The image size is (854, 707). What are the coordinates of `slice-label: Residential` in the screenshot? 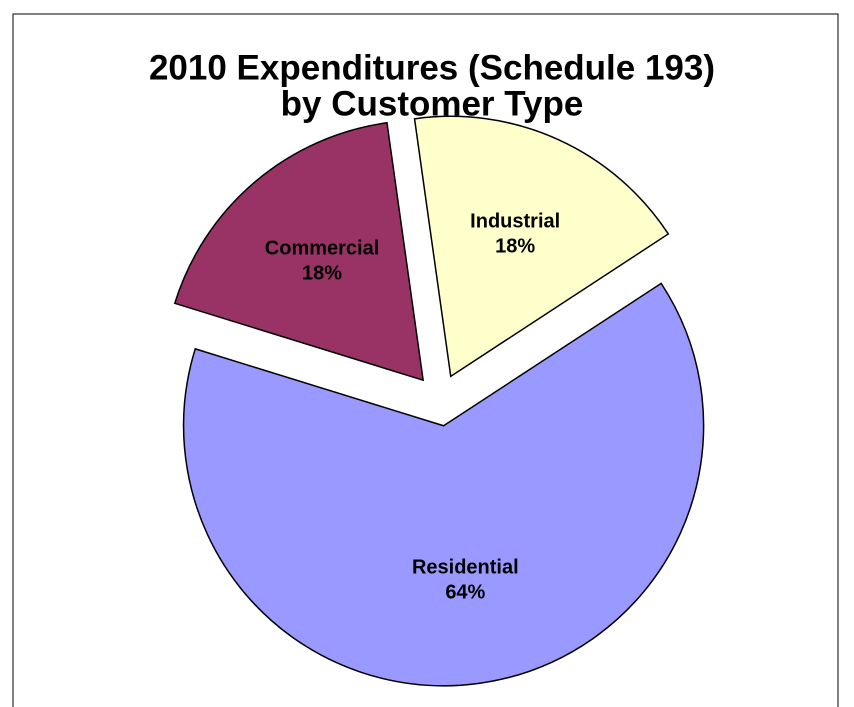 It's located at (465, 568).